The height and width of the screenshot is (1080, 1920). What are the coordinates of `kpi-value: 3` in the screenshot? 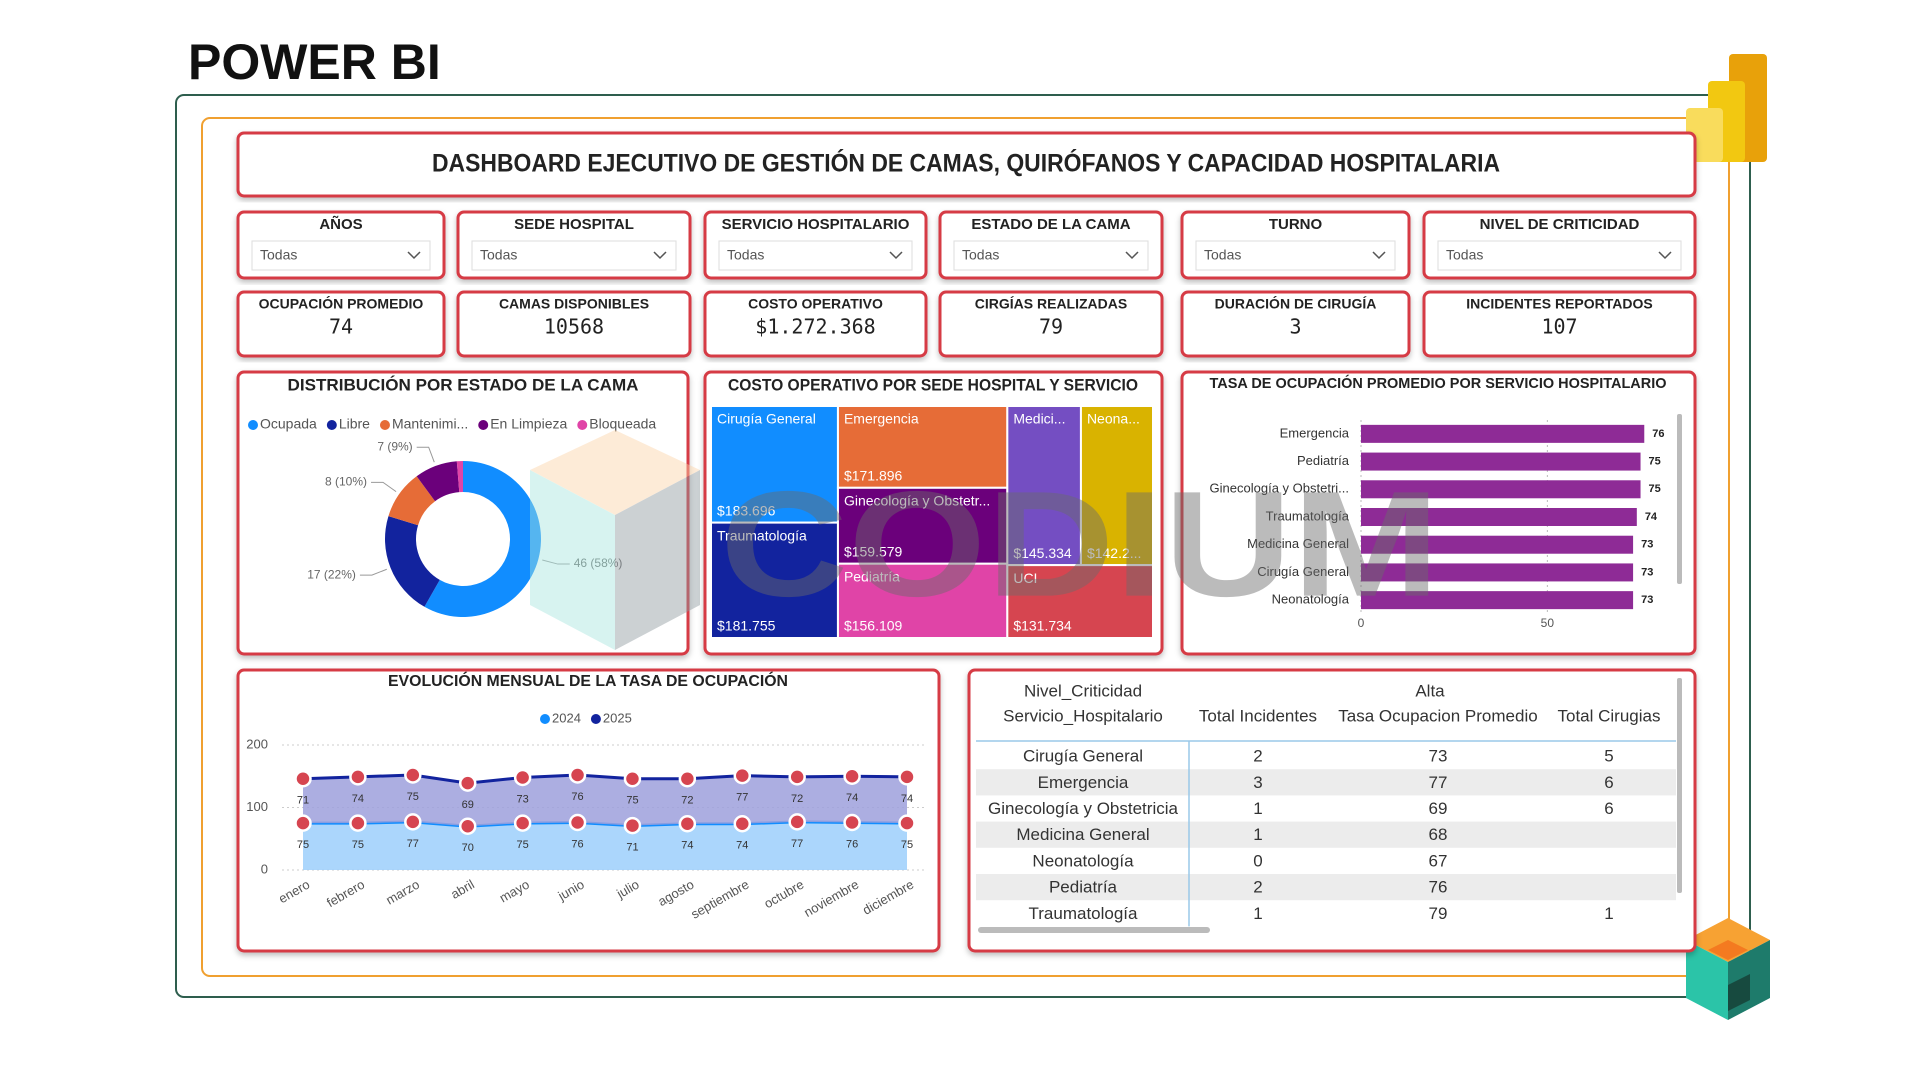 It's located at (1295, 327).